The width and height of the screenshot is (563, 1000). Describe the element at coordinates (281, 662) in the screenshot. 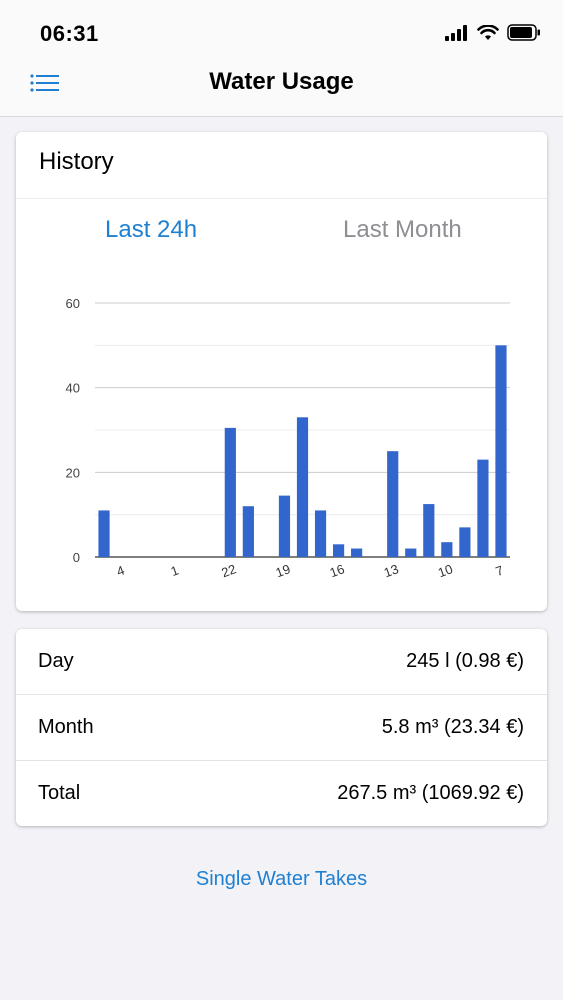

I see `stats-row-day: Day 245 l (0.98 €)` at that location.